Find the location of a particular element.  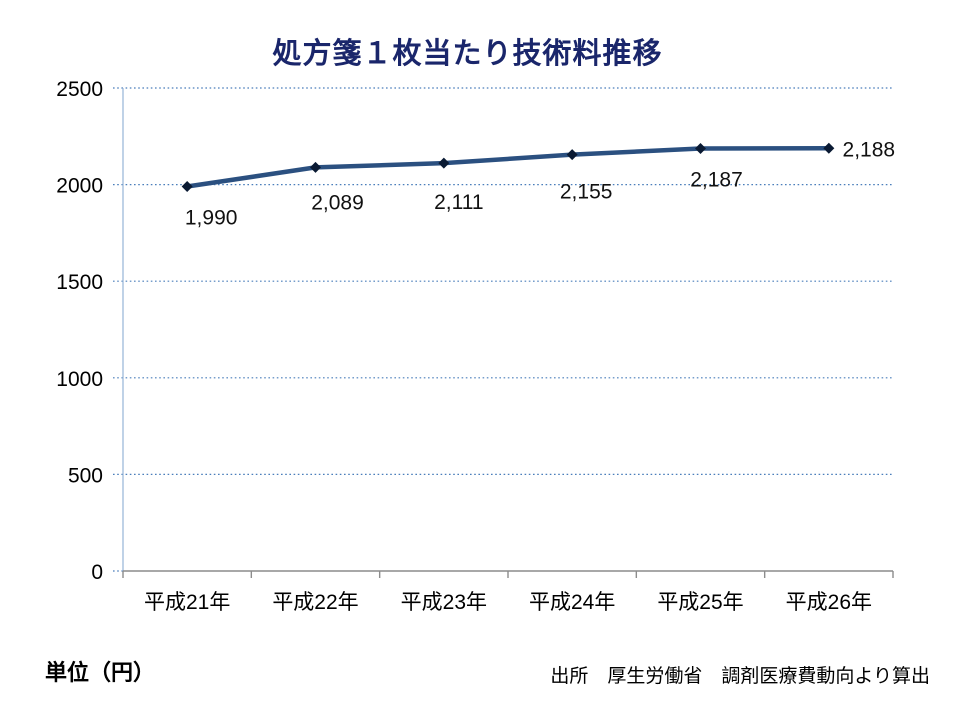

data-label: 2,155 is located at coordinates (586, 192).